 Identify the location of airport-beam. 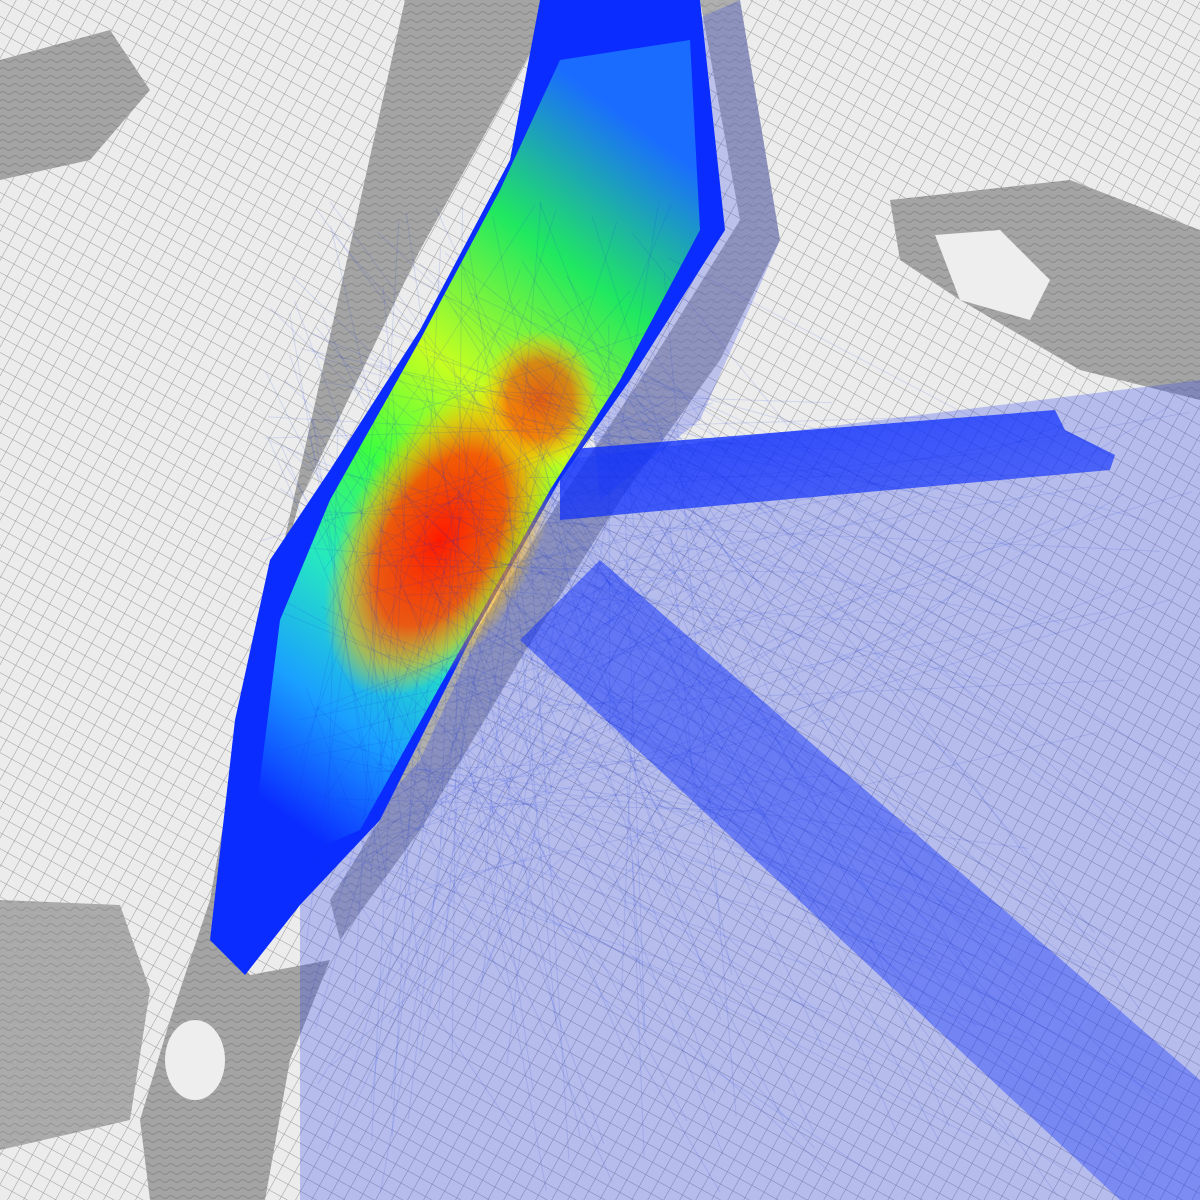
(837, 465).